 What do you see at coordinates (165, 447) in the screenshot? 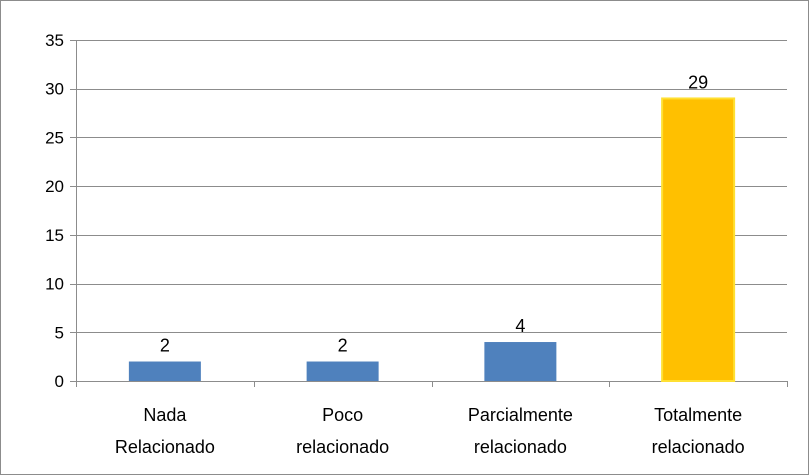
I see `category-label: Relacionado` at bounding box center [165, 447].